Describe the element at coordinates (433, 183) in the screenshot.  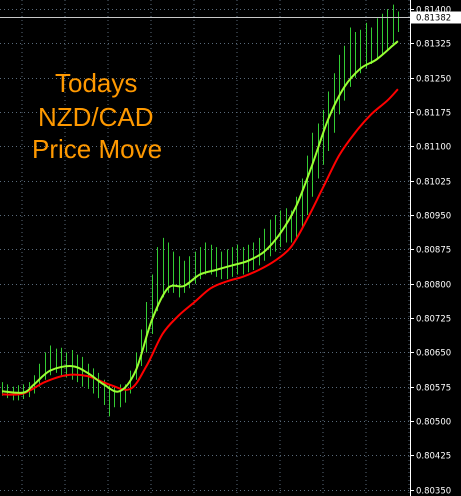
I see `y-tick-label: 0.81025` at that location.